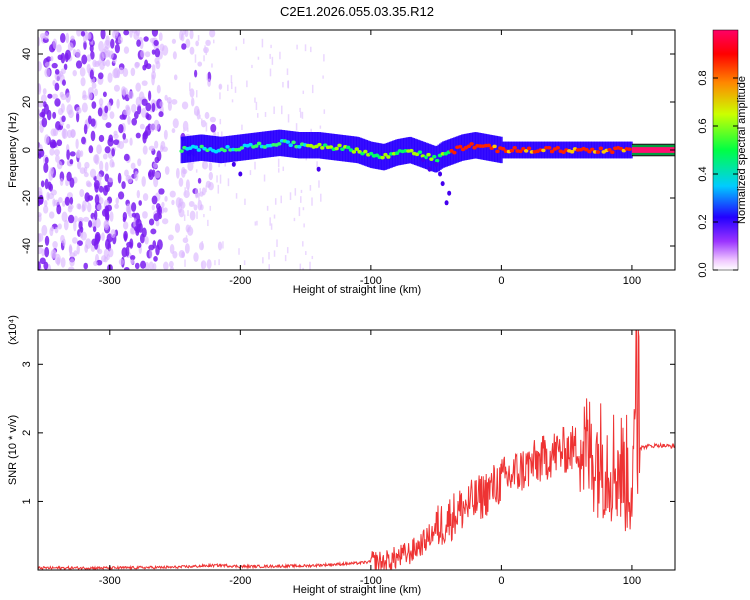 This screenshot has height=600, width=750. What do you see at coordinates (357, 590) in the screenshot?
I see `snr-x-axis-label: Height of straight line (km)` at bounding box center [357, 590].